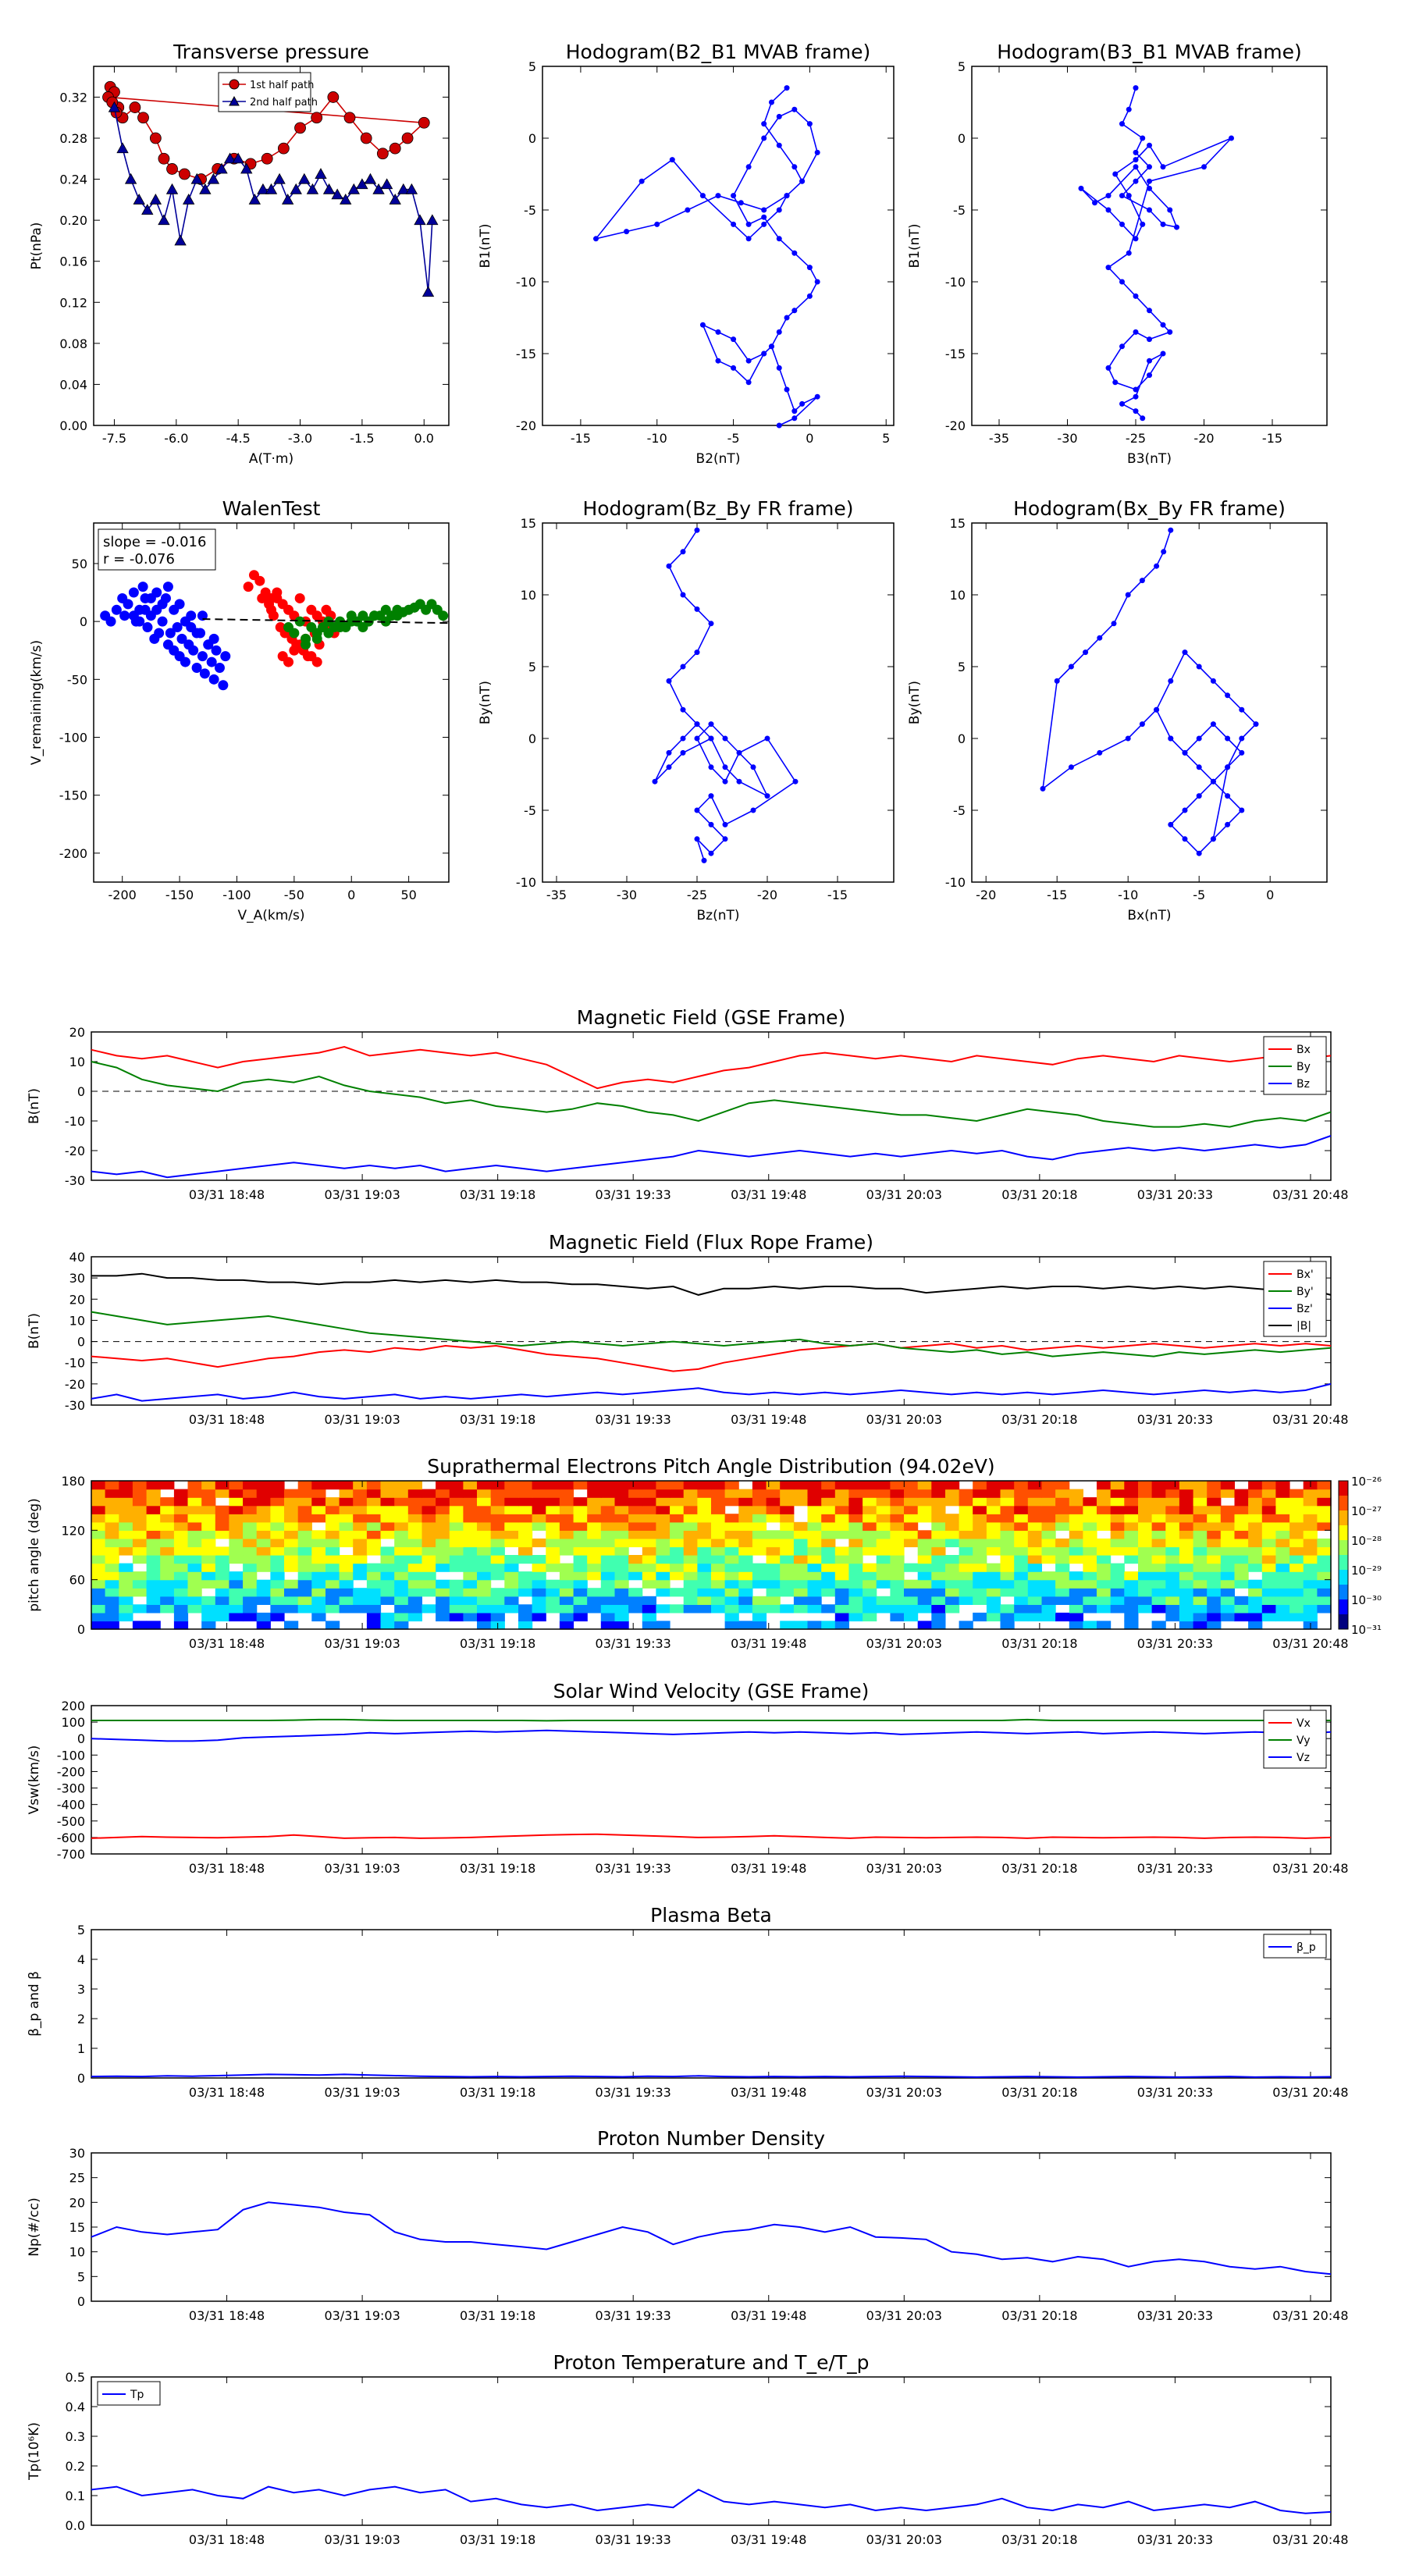  Describe the element at coordinates (1175, 2539) in the screenshot. I see `temperature-xtick-label: 03/31 20:33` at that location.